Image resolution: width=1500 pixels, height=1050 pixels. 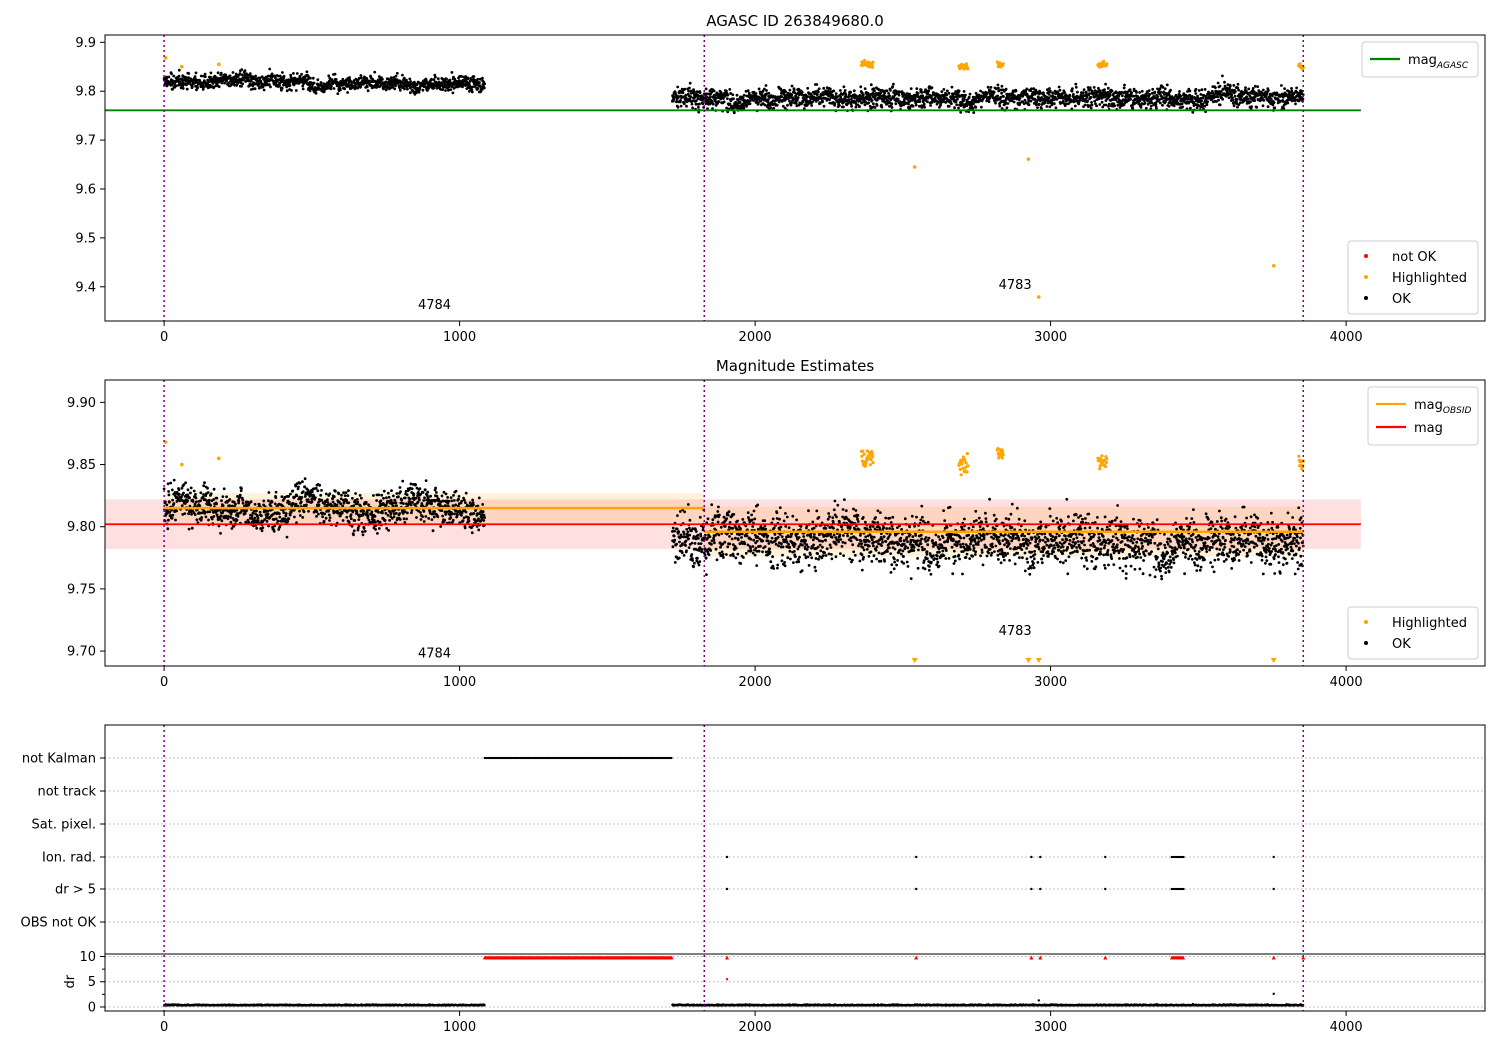 What do you see at coordinates (434, 305) in the screenshot?
I see `obs-label: 4784` at bounding box center [434, 305].